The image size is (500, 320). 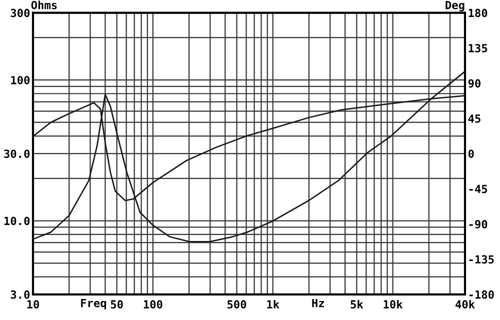 I want to click on y2-tick-label: 135, so click(x=478, y=48).